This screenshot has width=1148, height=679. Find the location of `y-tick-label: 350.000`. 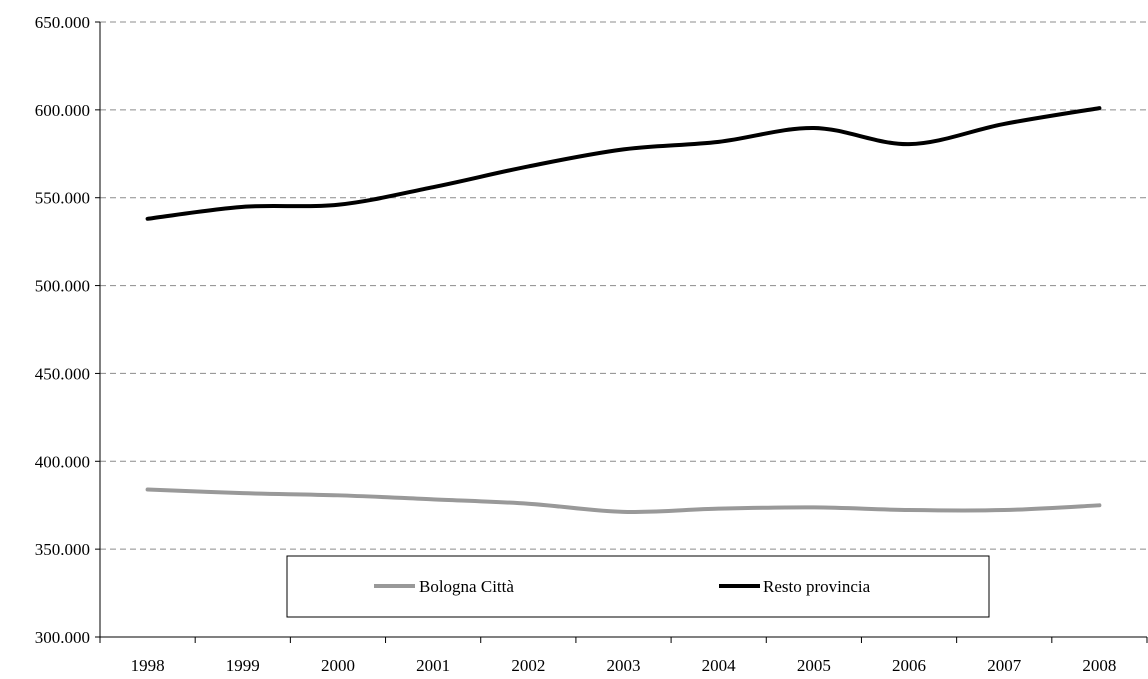

y-tick-label: 350.000 is located at coordinates (62, 549).